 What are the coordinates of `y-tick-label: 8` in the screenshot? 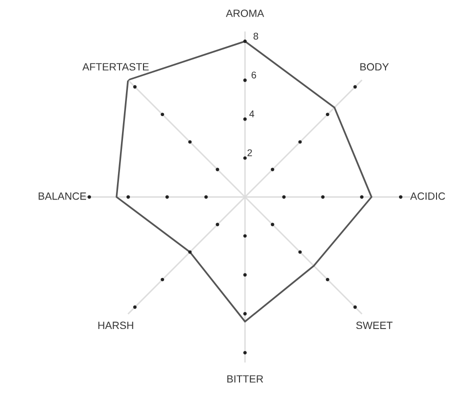 It's located at (256, 36).